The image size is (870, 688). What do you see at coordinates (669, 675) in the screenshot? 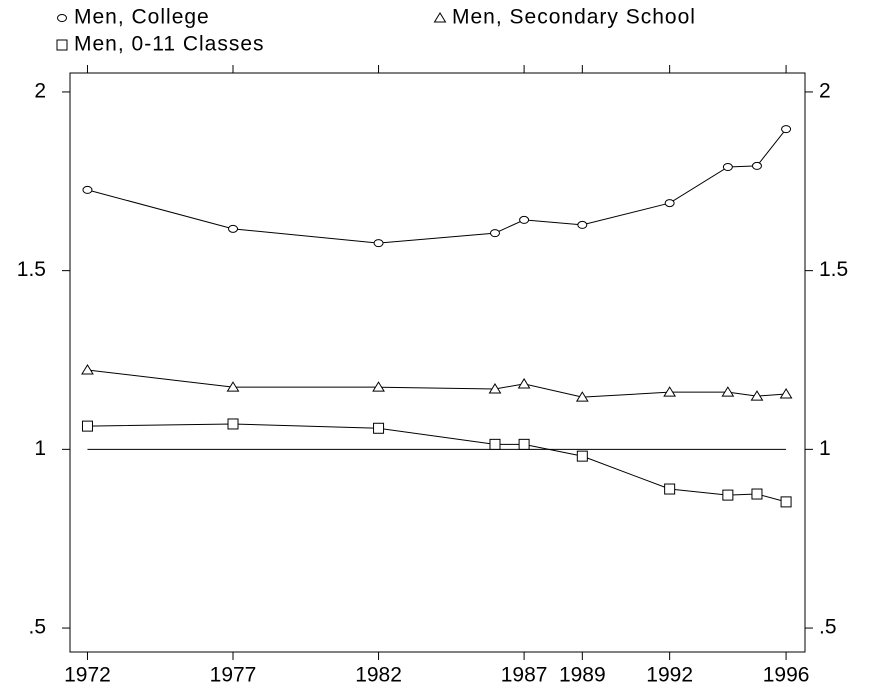
I see `x-tick-label: 1992` at bounding box center [669, 675].